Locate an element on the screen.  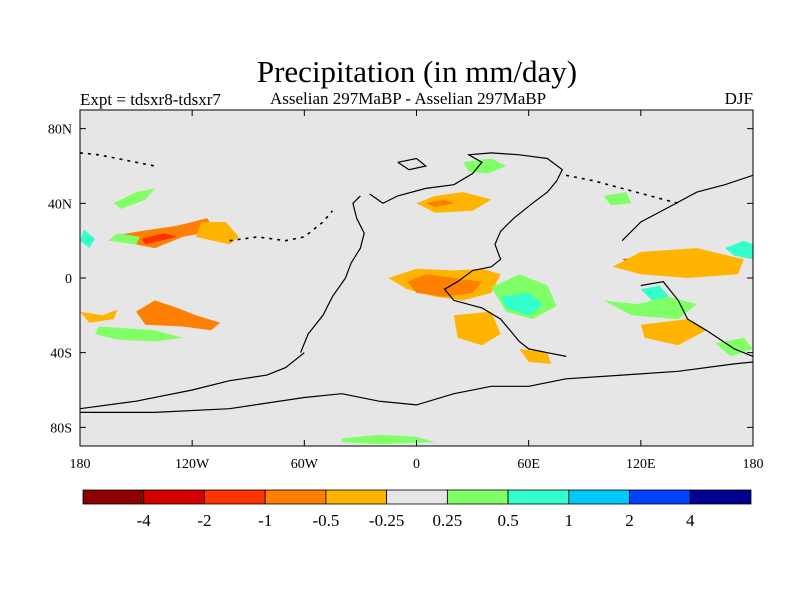
coastline-east-asia-block-south is located at coordinates (696, 319).